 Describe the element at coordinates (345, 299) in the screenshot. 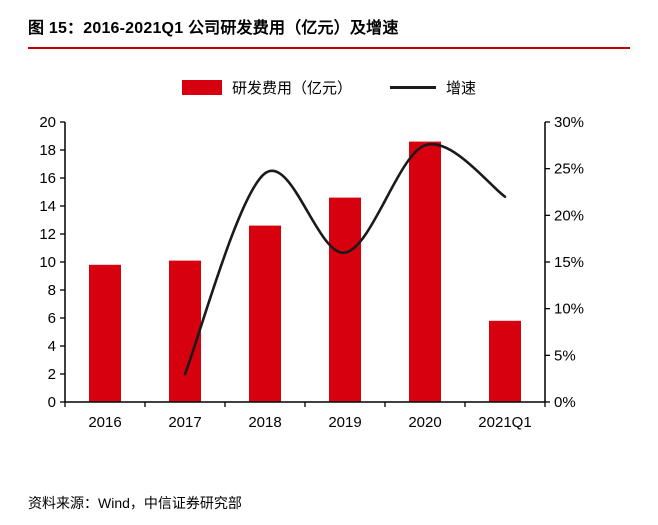

I see `bar-2019` at that location.